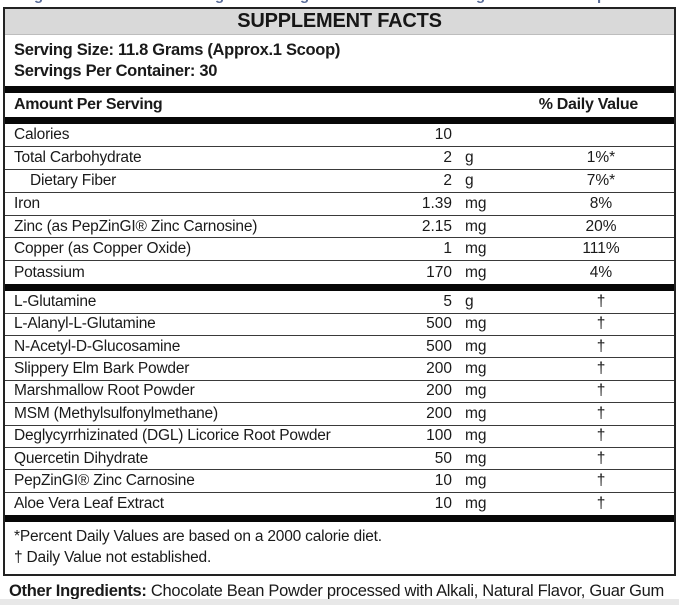 Image resolution: width=679 pixels, height=607 pixels. Describe the element at coordinates (104, 481) in the screenshot. I see `nutrient-name: PepZinGI® Zinc Carnosine` at that location.